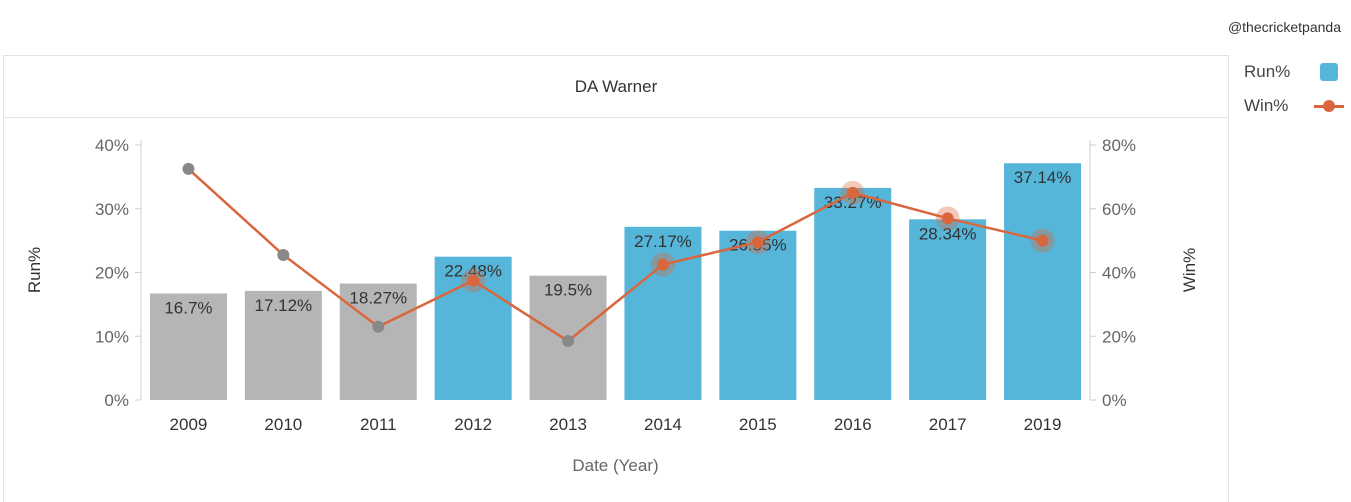 This screenshot has width=1351, height=502. I want to click on x-tick-label-2011: 2011, so click(378, 424).